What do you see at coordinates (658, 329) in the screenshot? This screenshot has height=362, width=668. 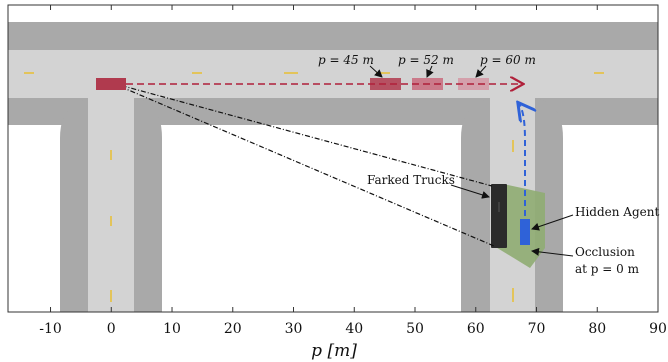 I see `x-tick-label: 90` at bounding box center [658, 329].